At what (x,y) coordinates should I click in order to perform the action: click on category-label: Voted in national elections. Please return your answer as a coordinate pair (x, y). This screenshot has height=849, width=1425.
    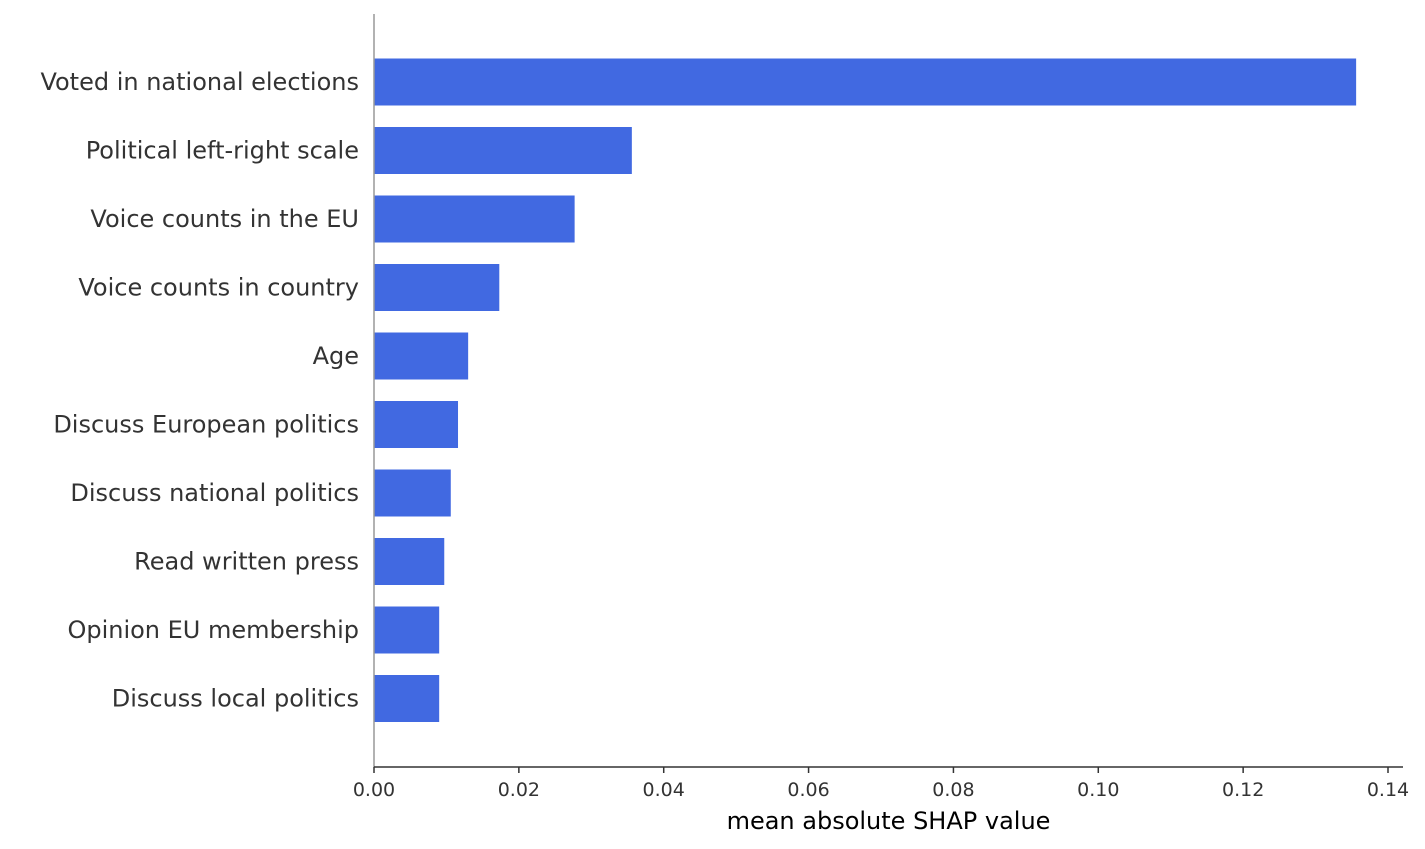
    Looking at the image, I should click on (199, 82).